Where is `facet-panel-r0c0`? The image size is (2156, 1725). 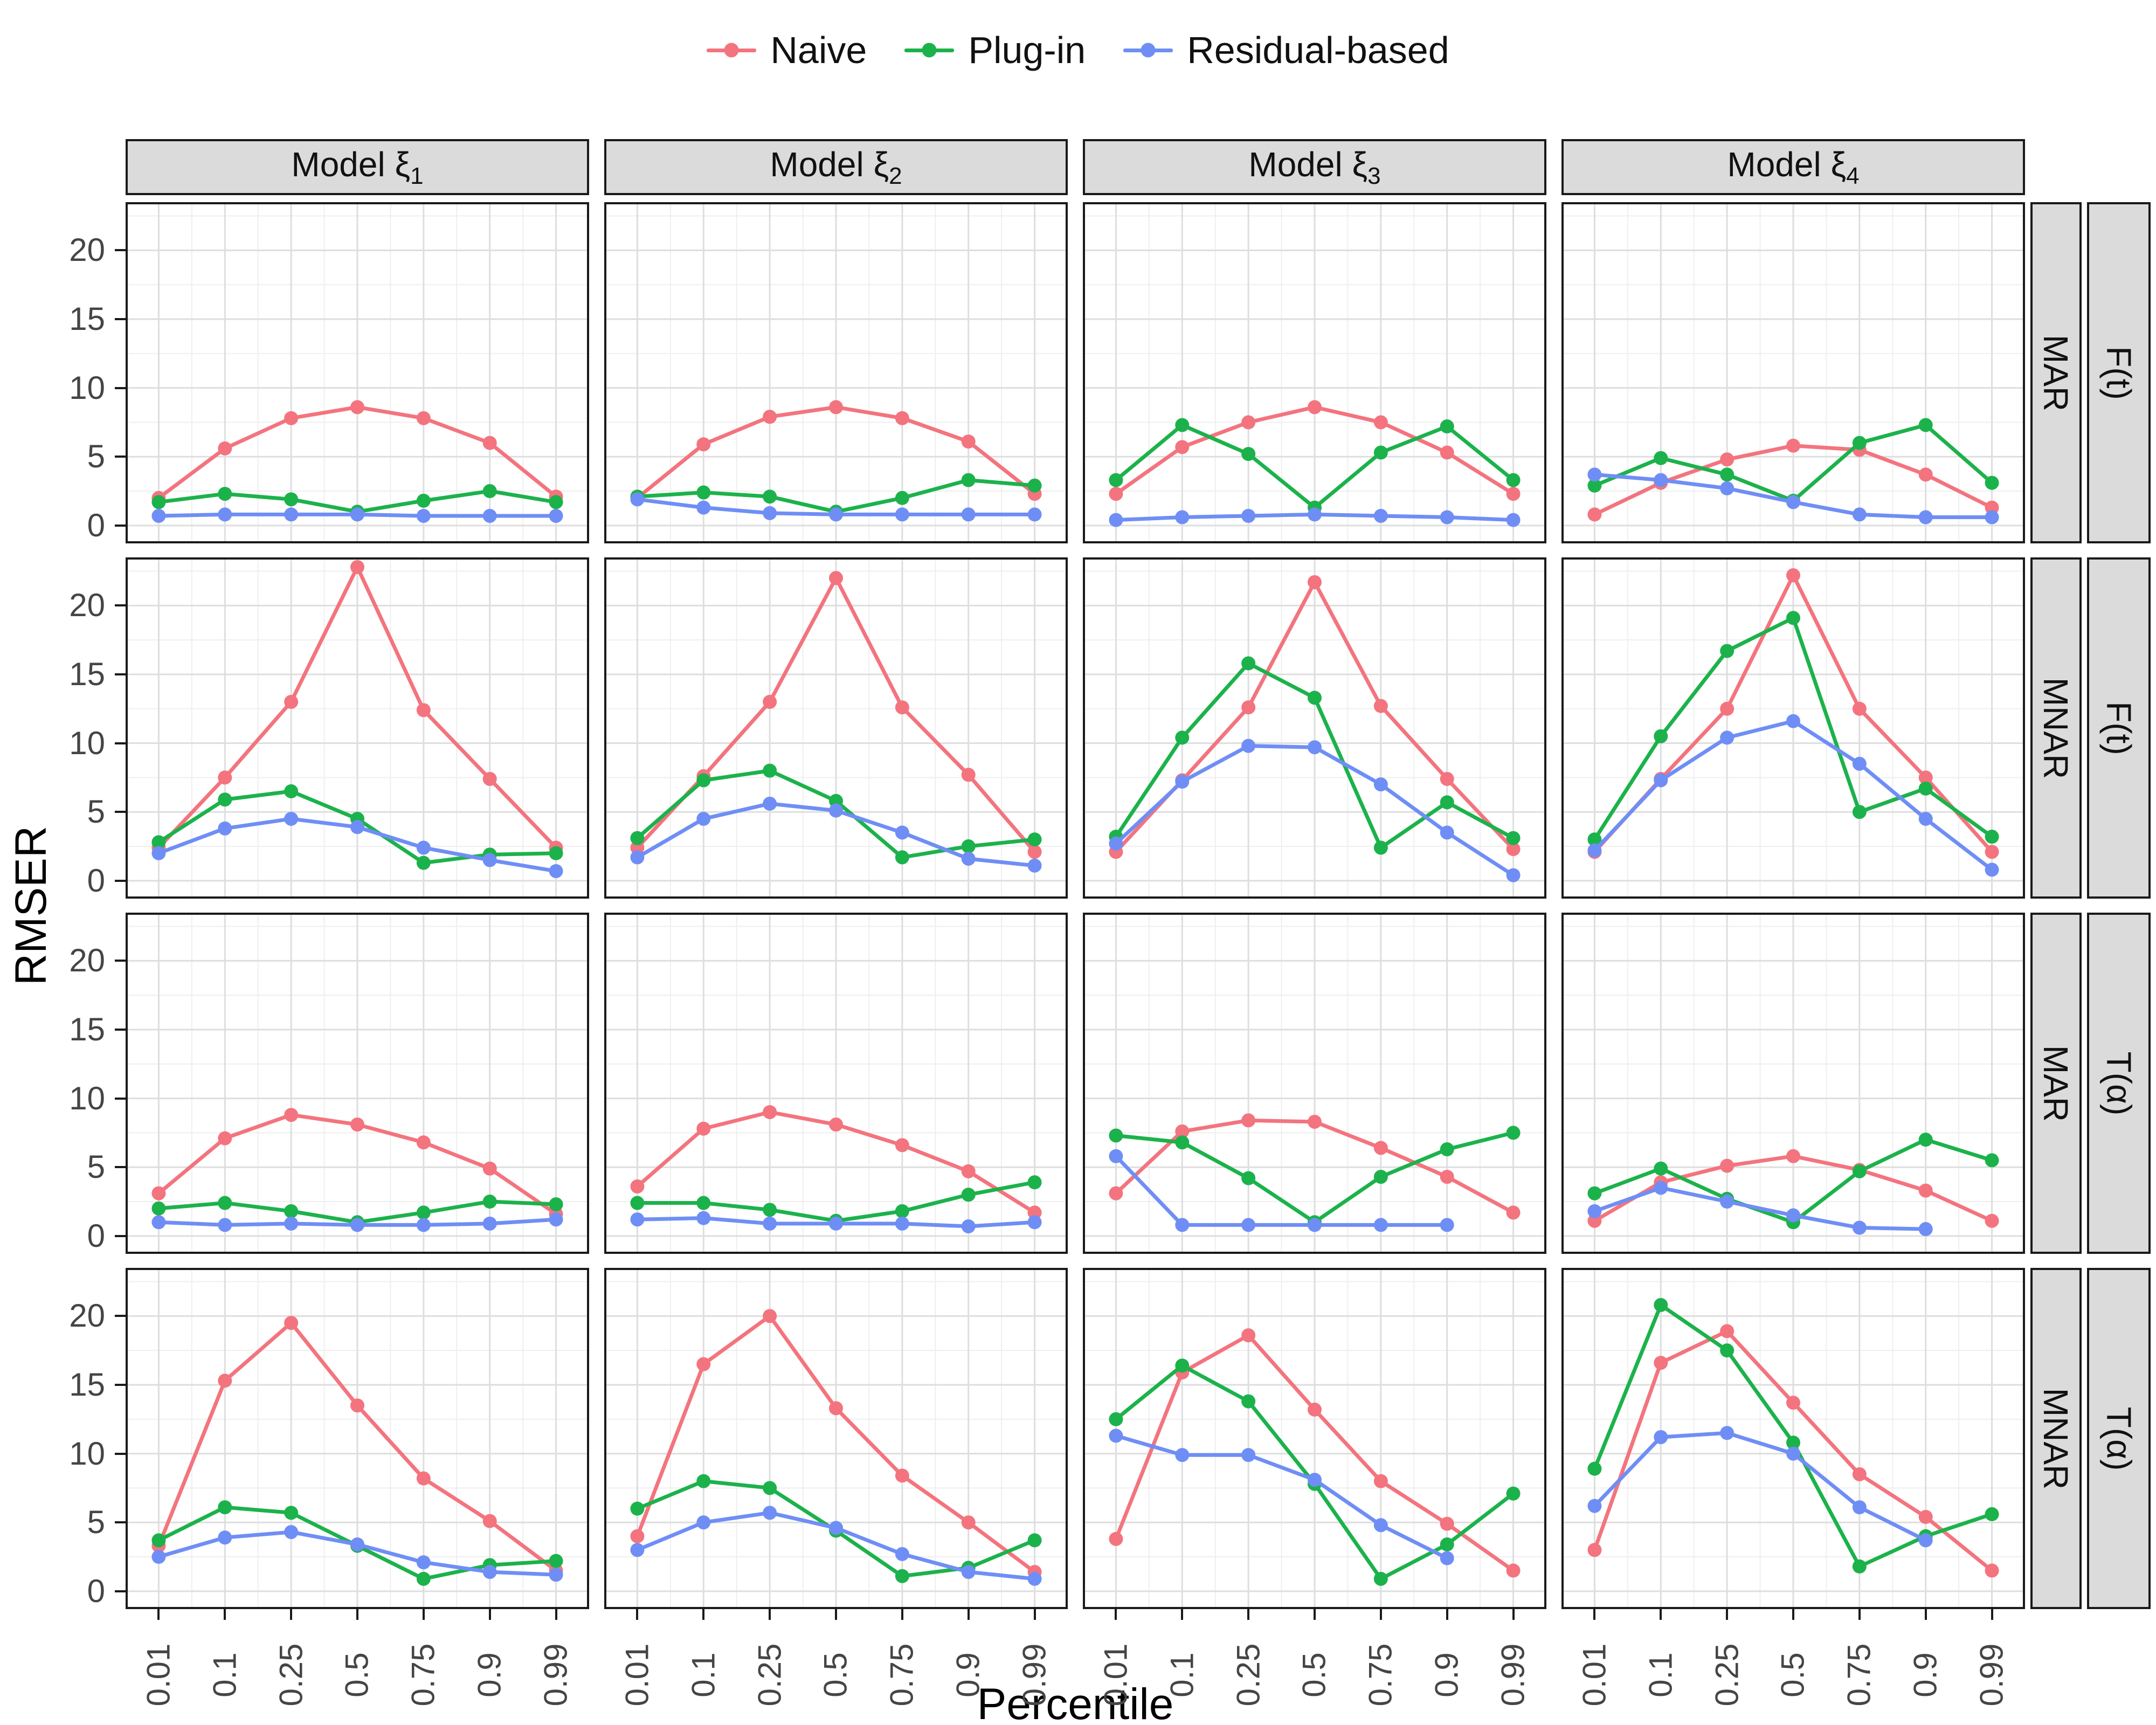 facet-panel-r0c0 is located at coordinates (357, 373).